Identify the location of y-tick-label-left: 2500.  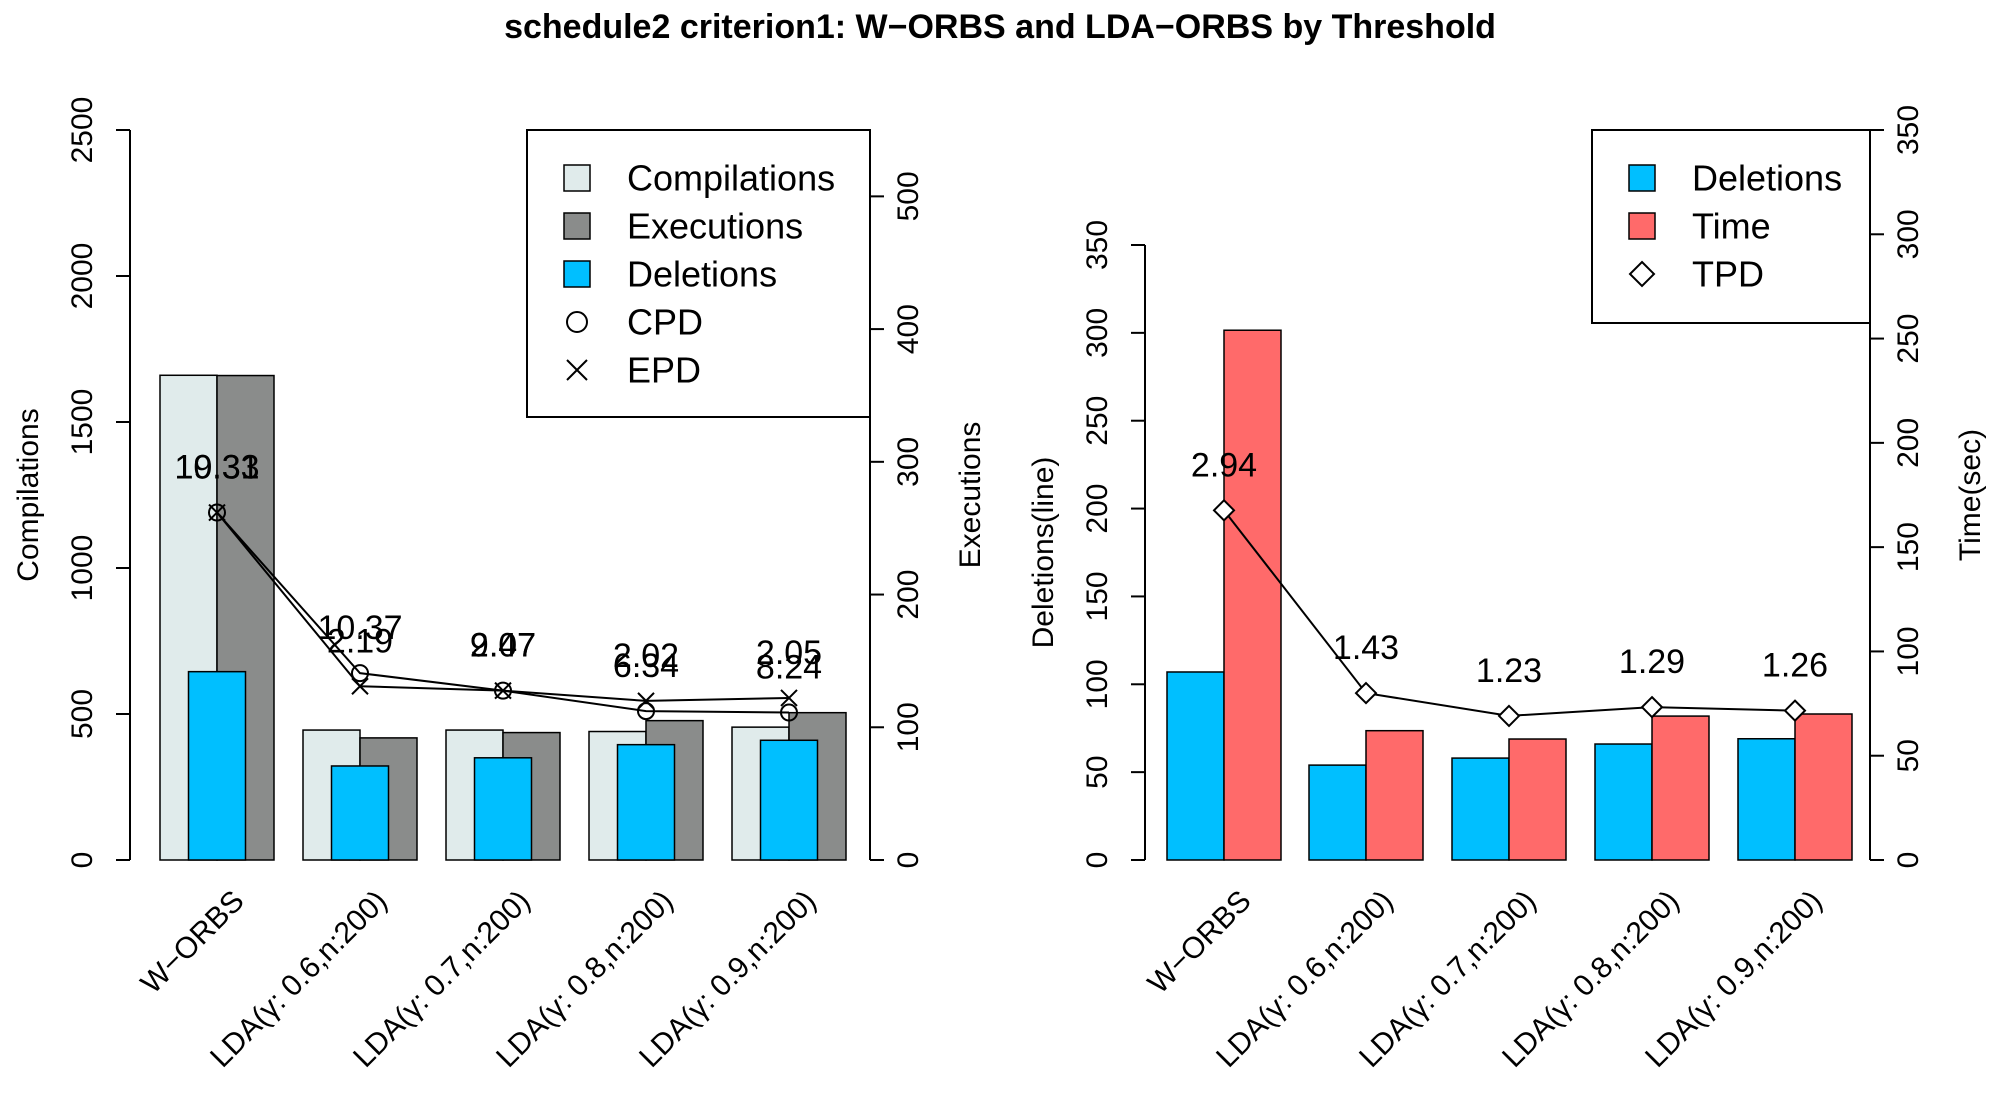
(82, 130).